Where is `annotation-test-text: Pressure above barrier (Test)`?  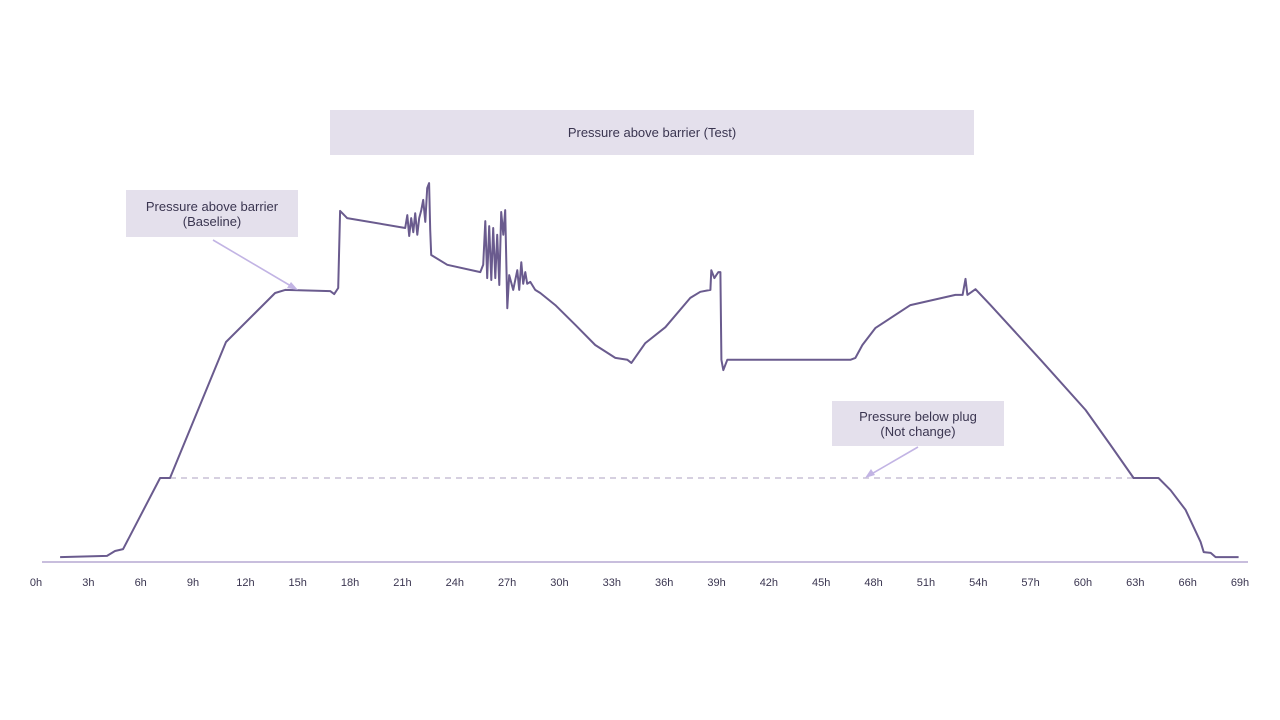
annotation-test-text: Pressure above barrier (Test) is located at coordinates (652, 132).